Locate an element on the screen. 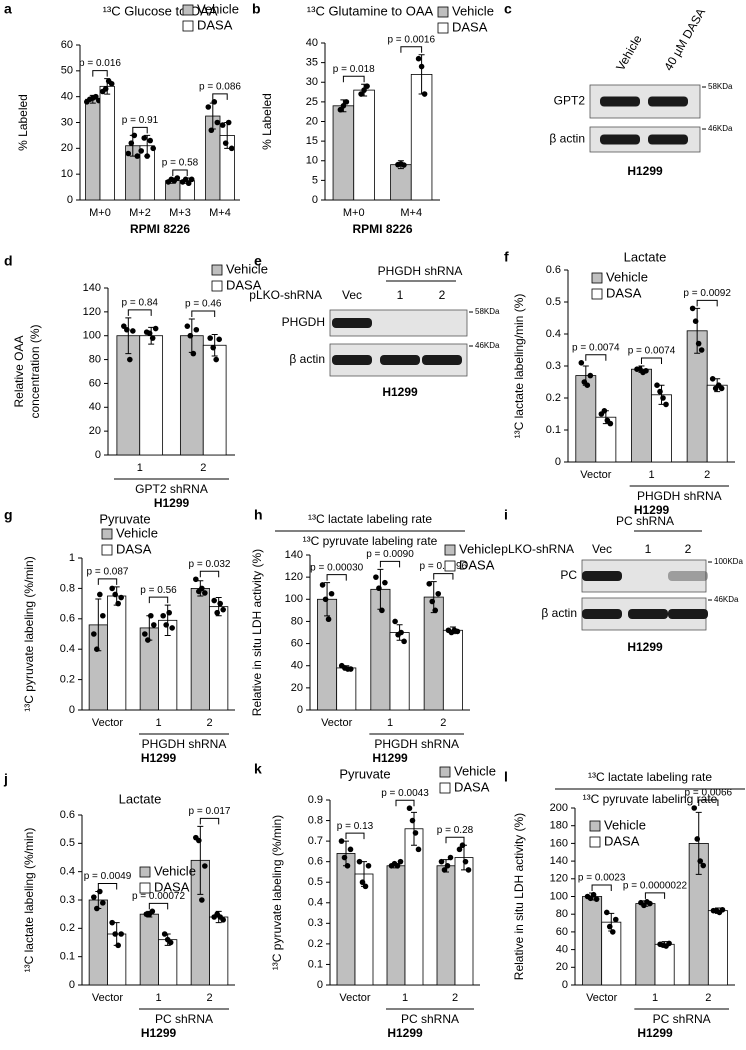 Image resolution: width=746 pixels, height=1050 pixels. y-tick-label: 0.3 is located at coordinates (67, 900).